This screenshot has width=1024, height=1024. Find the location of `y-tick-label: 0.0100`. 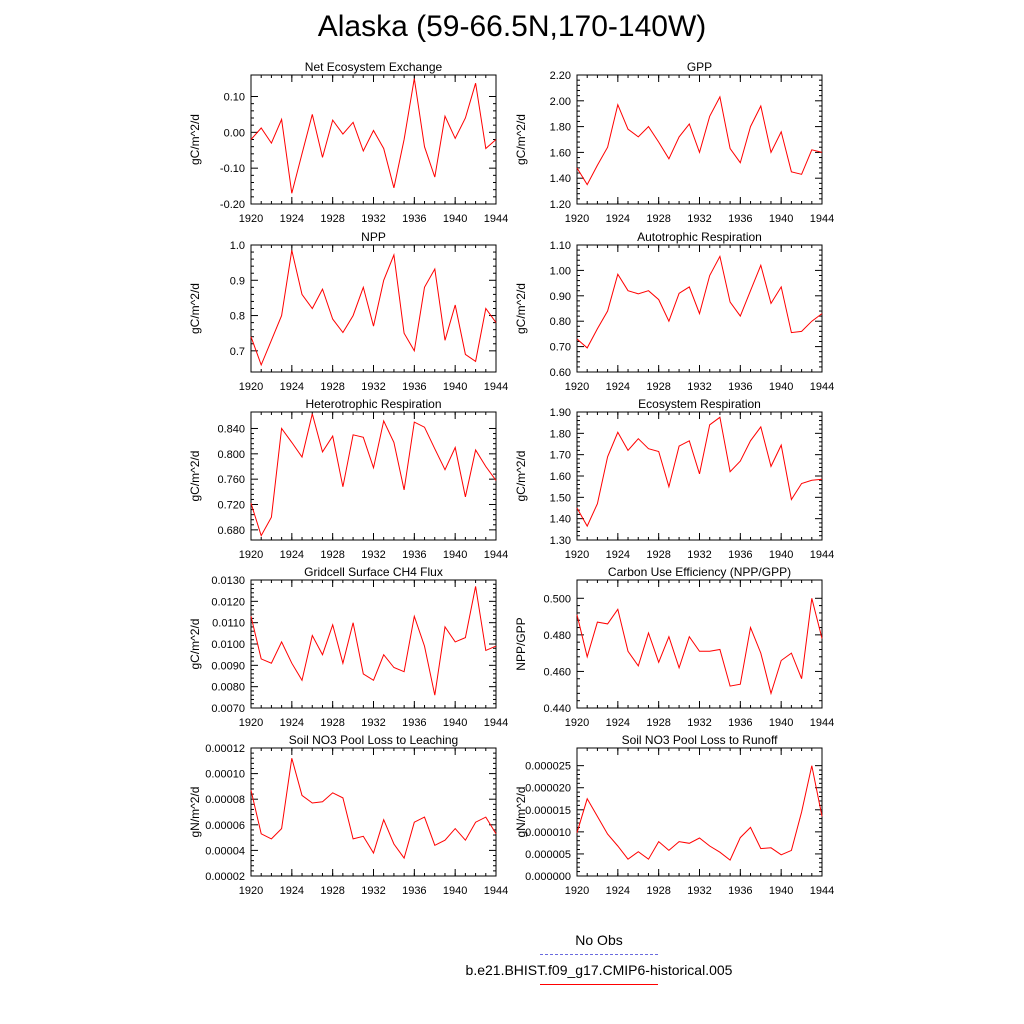

y-tick-label: 0.0100 is located at coordinates (228, 645).